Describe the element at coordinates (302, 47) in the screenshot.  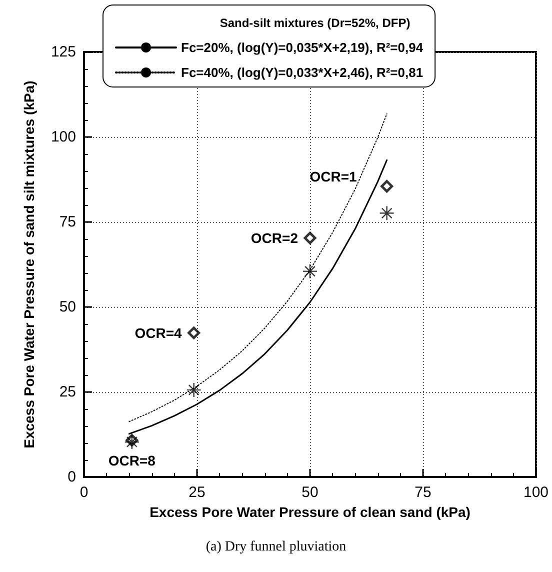
I see `legend-label: Fc=20%, (log(Y)=0,035*X+2,19), R²=0,94` at that location.